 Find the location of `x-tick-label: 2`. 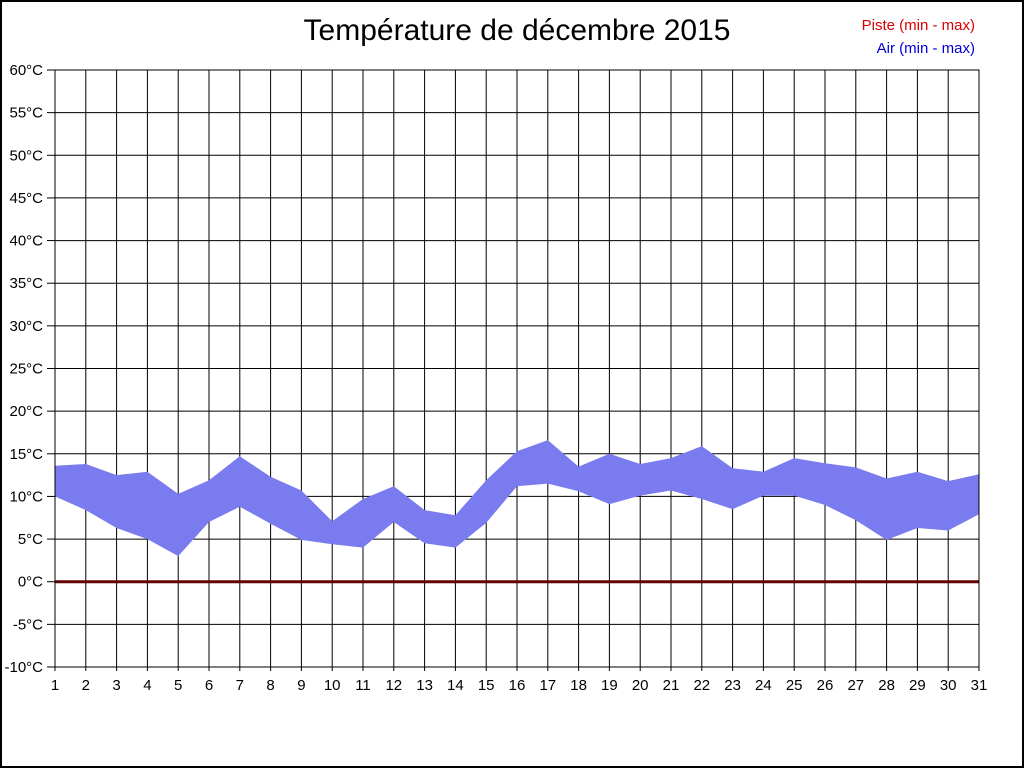

x-tick-label: 2 is located at coordinates (86, 685).